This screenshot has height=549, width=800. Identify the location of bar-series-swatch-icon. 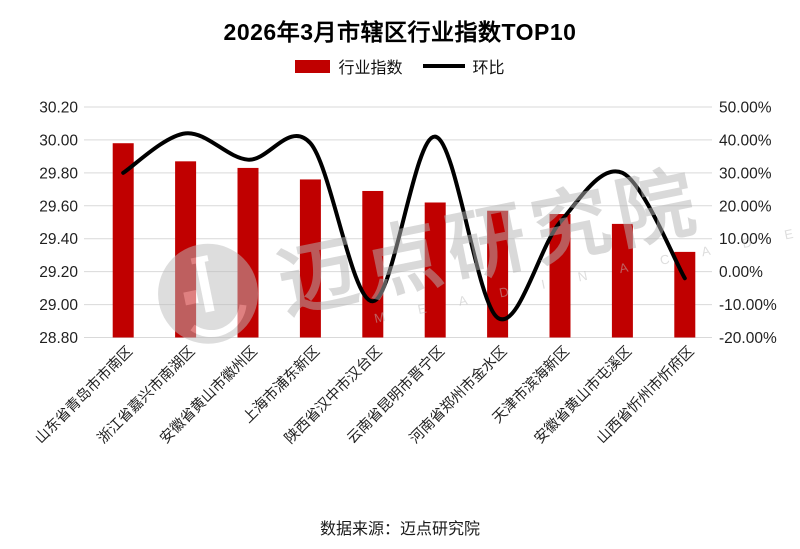
(313, 66).